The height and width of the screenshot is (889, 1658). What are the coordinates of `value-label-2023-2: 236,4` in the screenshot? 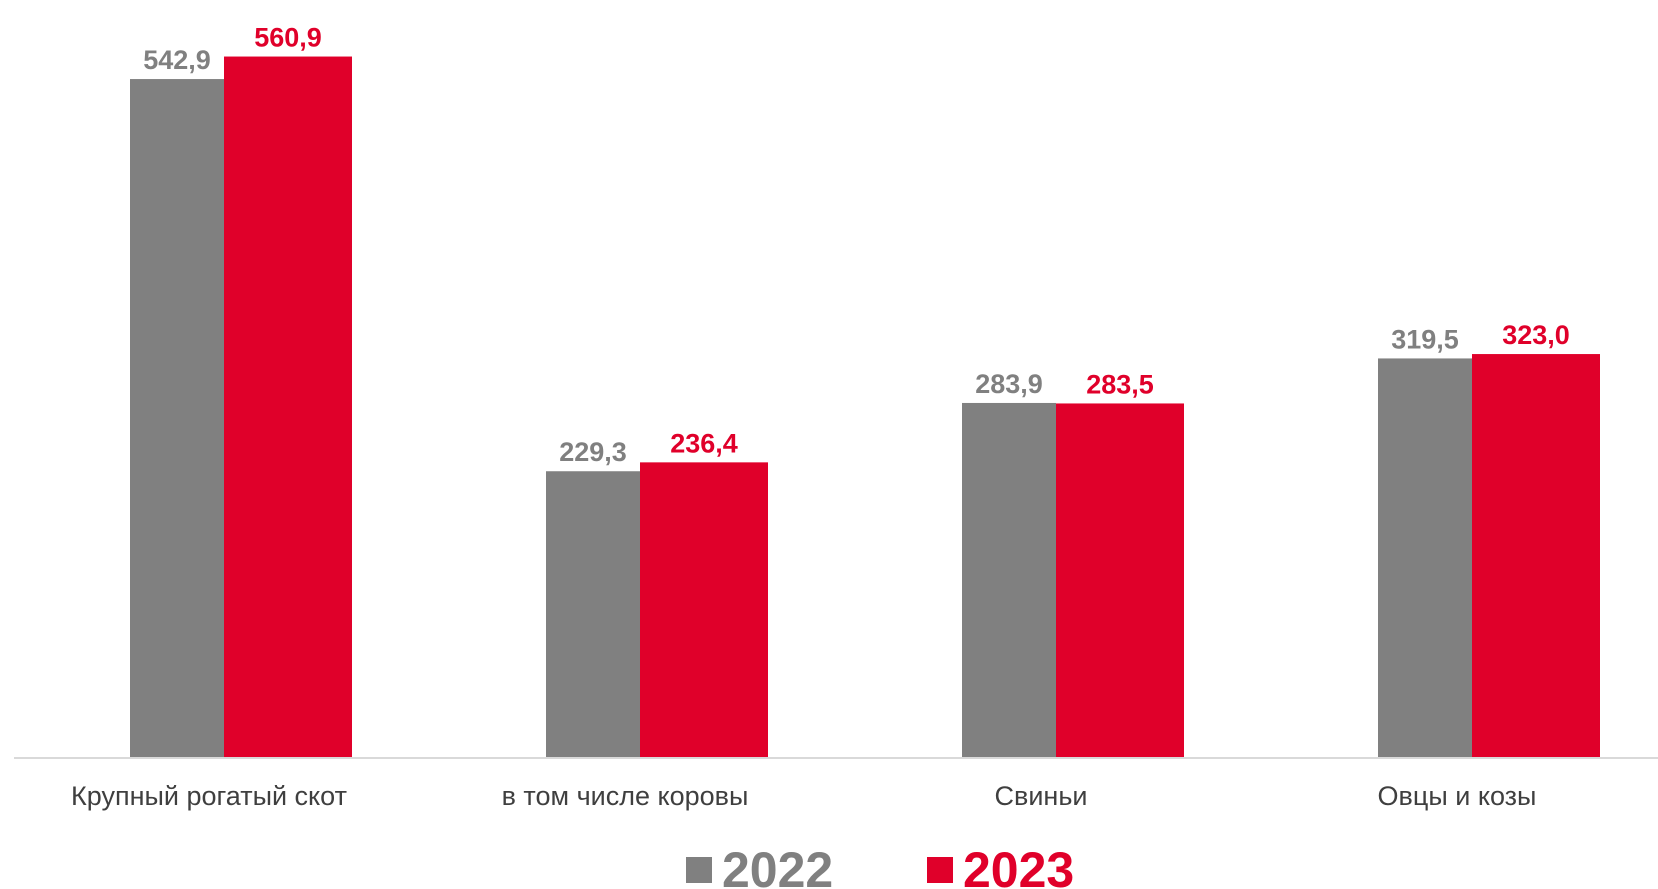 It's located at (704, 443).